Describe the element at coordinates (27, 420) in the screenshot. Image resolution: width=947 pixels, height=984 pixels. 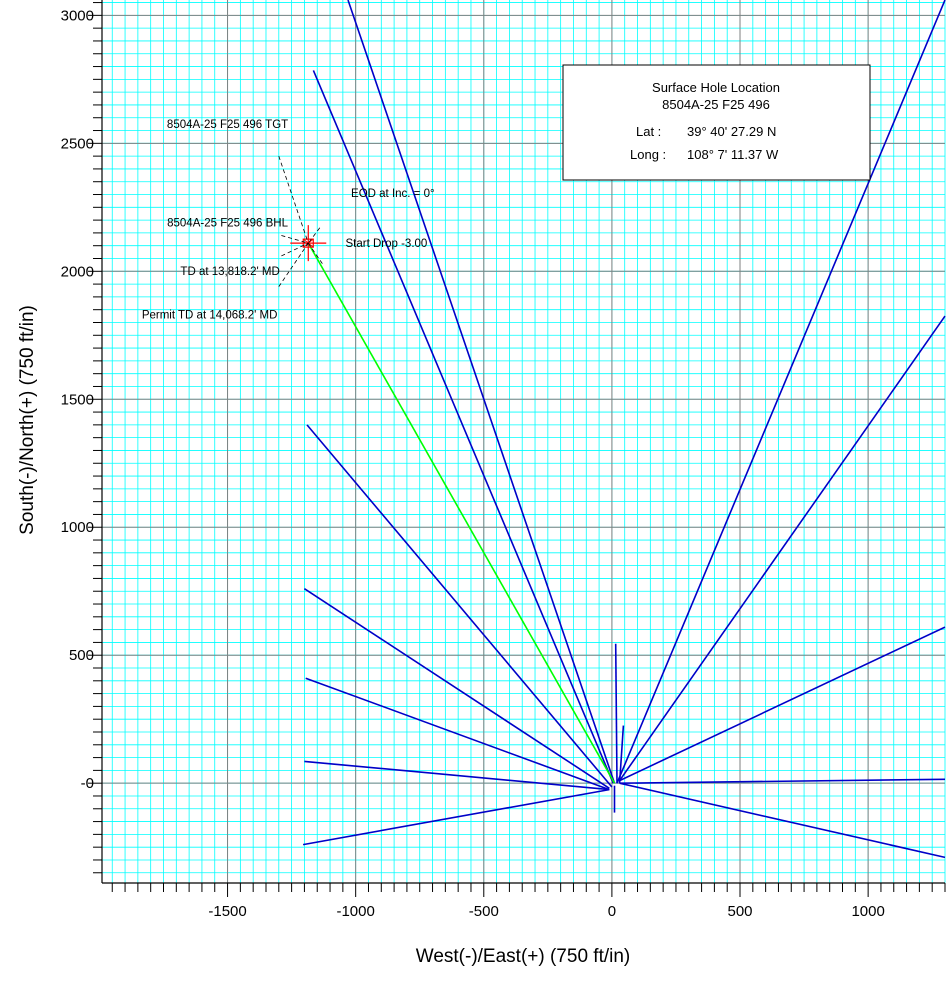
I see `y-axis-title: South(-)/North(+) (750 ft/in)` at that location.